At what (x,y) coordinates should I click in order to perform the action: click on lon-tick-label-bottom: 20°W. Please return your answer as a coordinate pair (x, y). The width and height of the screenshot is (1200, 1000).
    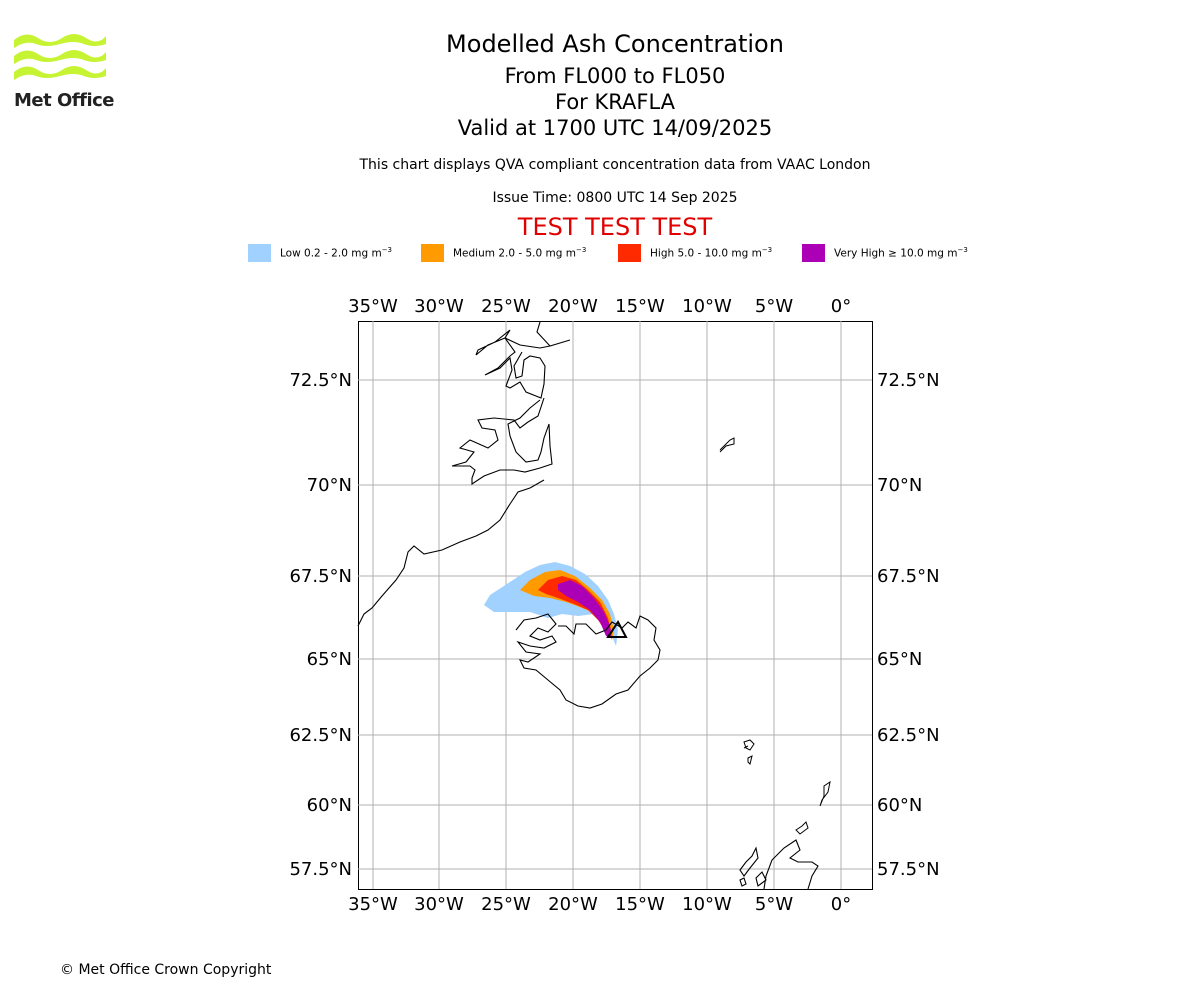
    Looking at the image, I should click on (573, 904).